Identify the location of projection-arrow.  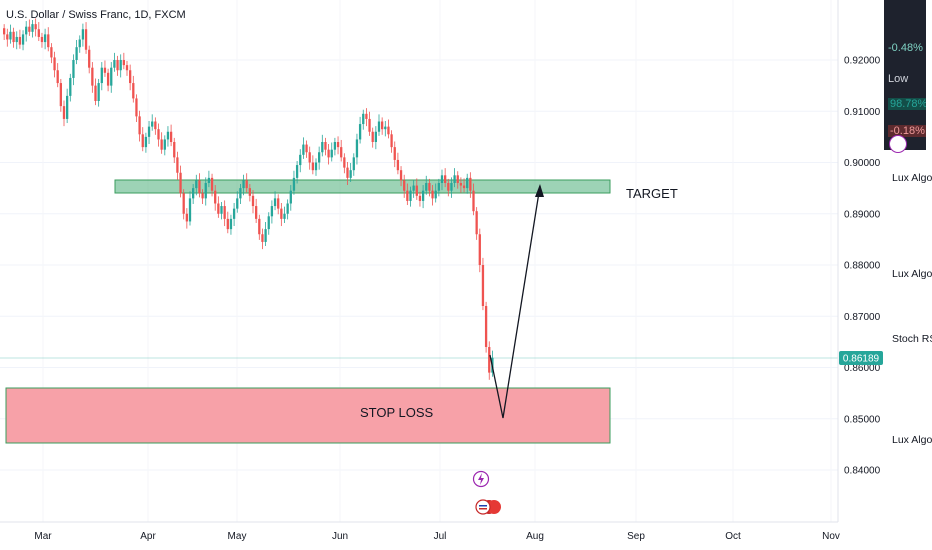
(515, 302).